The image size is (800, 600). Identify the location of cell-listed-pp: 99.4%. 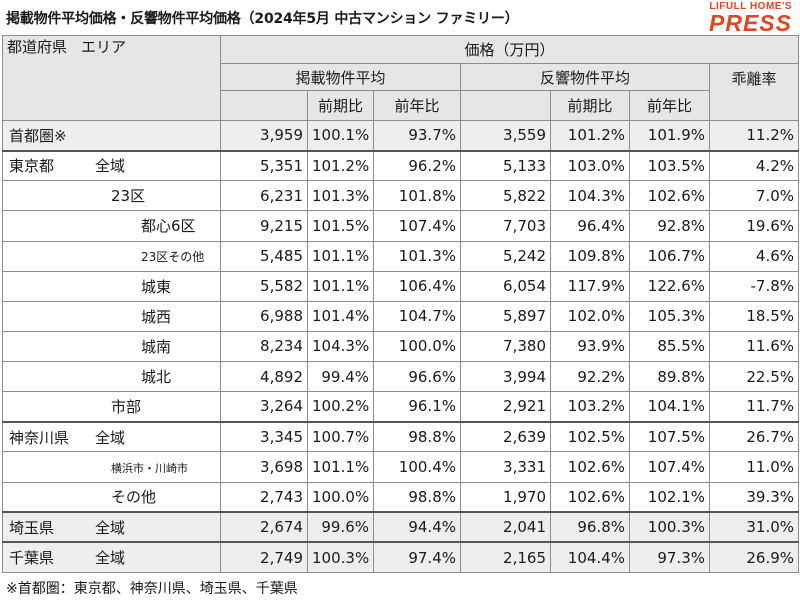
(340, 376).